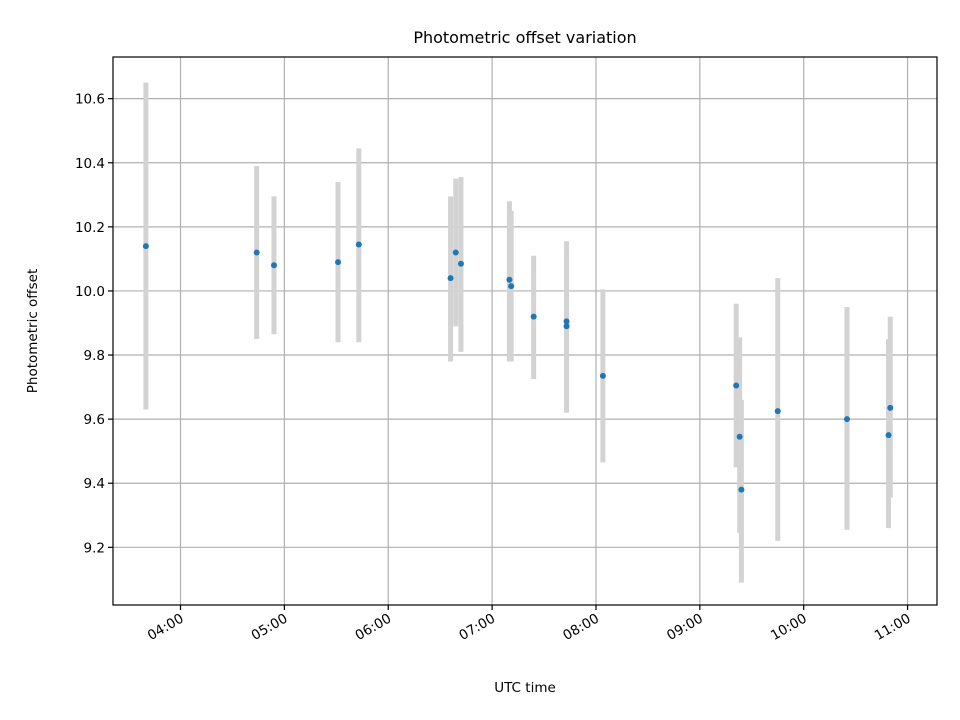  Describe the element at coordinates (33, 331) in the screenshot. I see `y-axis-label: Photometric offset` at that location.